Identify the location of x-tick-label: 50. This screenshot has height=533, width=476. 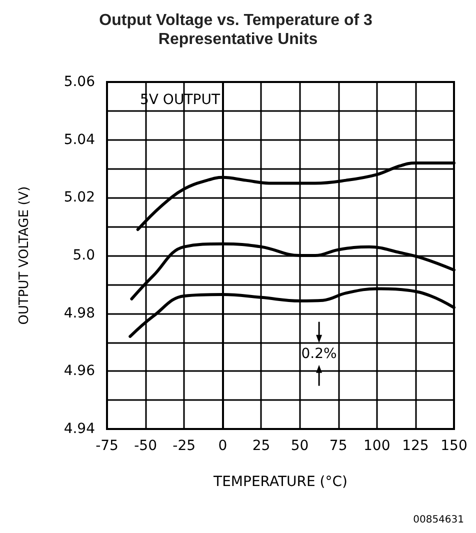
(299, 446).